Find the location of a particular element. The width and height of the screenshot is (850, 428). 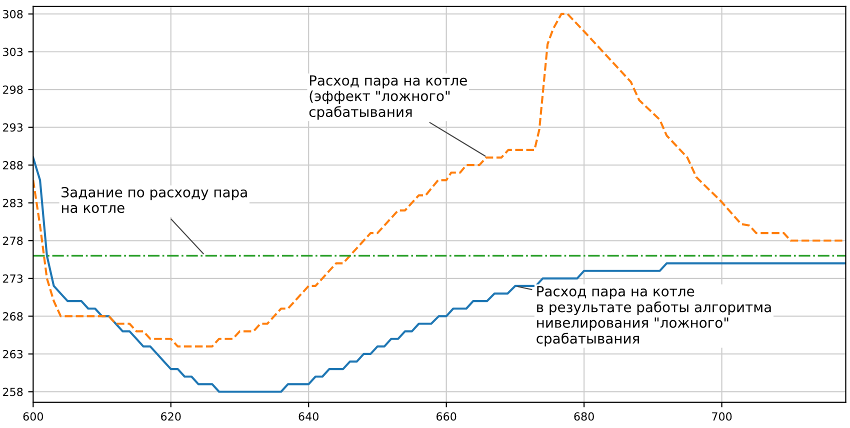

x-tick-label: 700 is located at coordinates (722, 416).